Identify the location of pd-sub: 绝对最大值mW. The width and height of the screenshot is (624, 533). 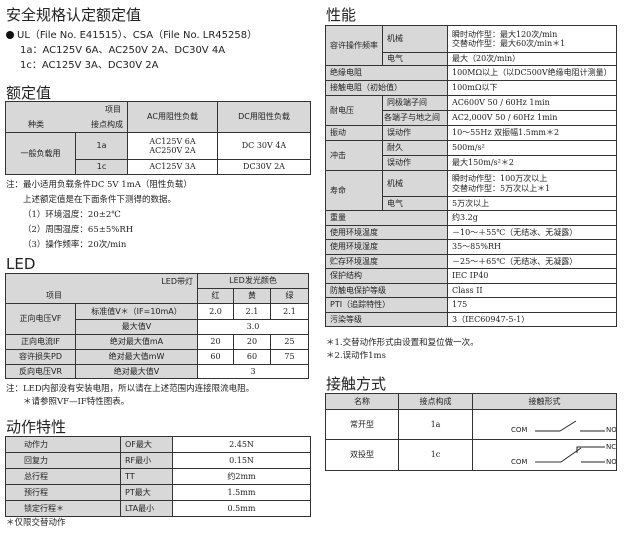
(136, 357).